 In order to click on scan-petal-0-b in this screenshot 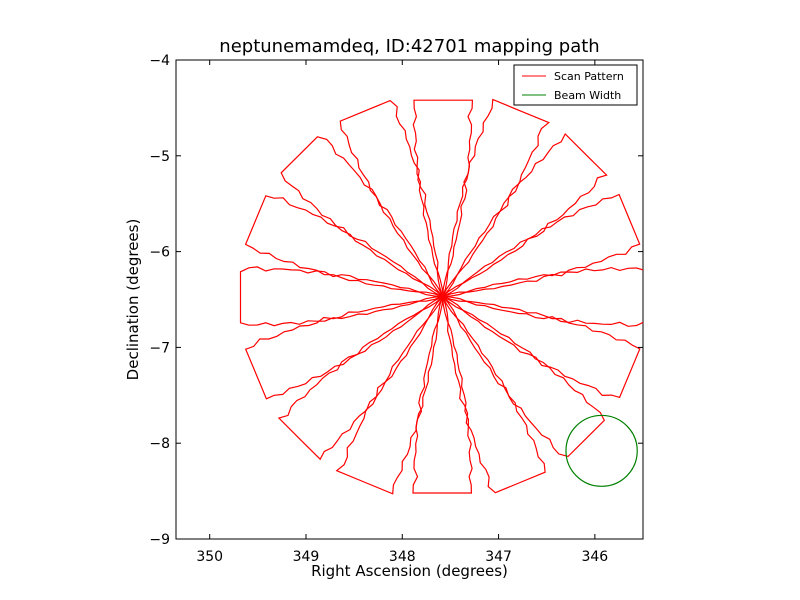, I will do `click(341, 296)`.